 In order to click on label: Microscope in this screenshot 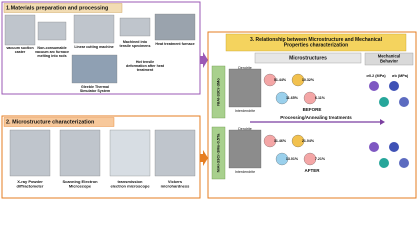, I will do `click(80, 186)`.